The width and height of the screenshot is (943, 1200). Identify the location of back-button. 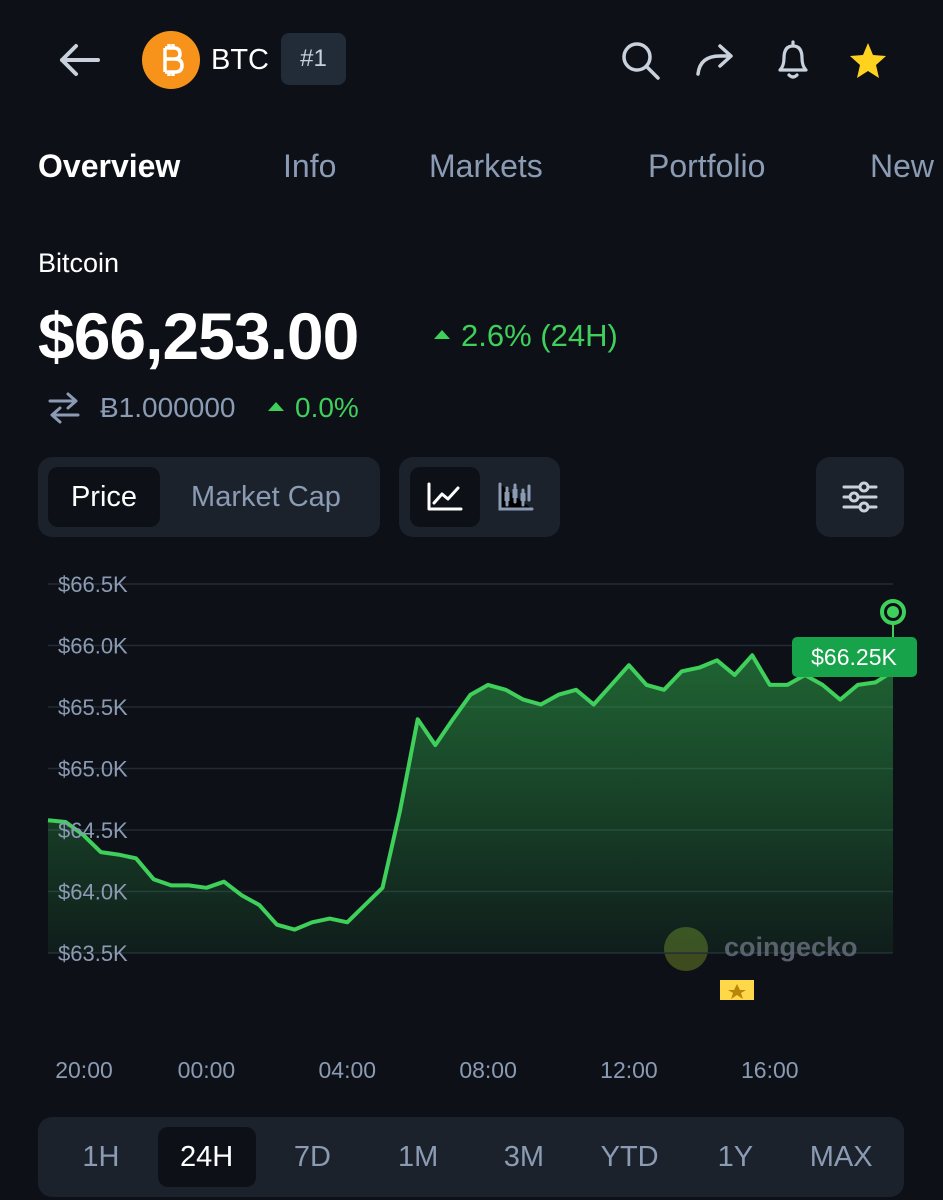
(80, 60).